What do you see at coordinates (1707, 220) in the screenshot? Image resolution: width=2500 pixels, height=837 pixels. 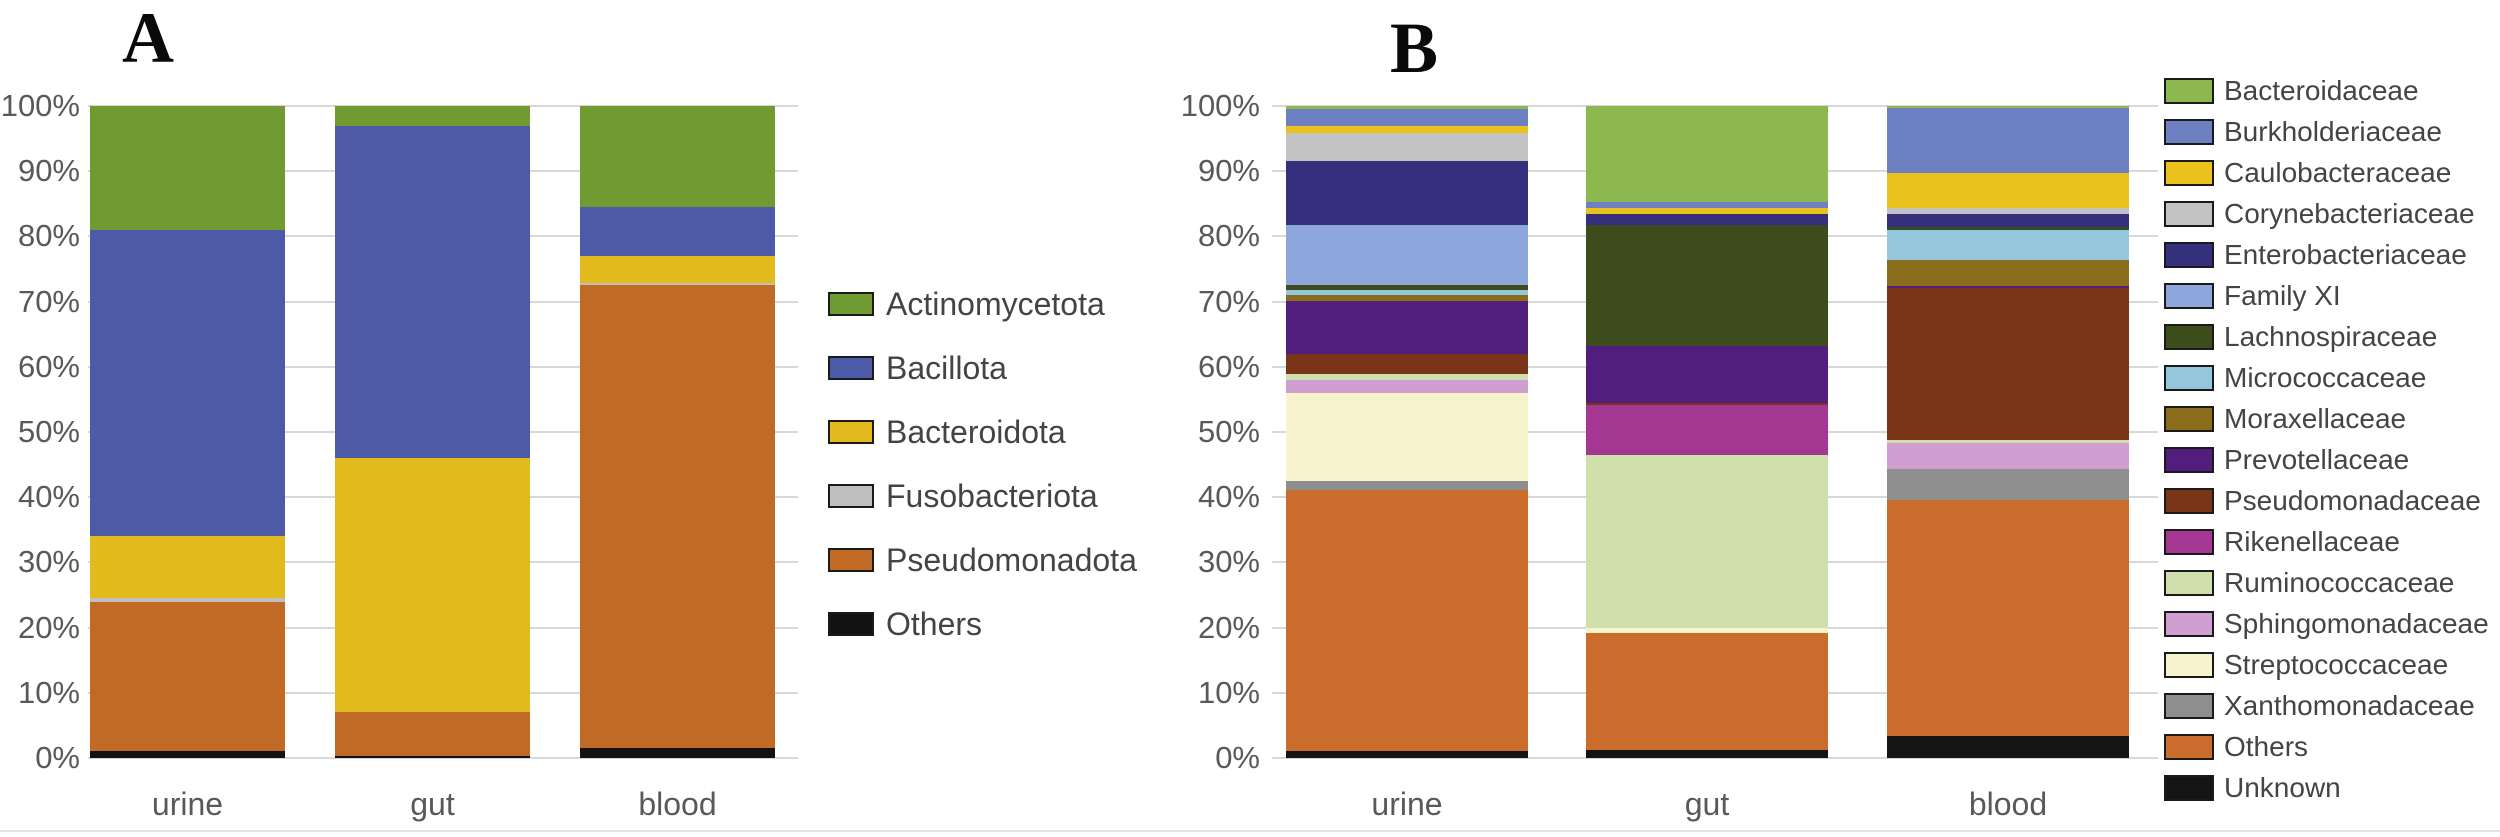 I see `bar-segment-enterobacteriaceae` at bounding box center [1707, 220].